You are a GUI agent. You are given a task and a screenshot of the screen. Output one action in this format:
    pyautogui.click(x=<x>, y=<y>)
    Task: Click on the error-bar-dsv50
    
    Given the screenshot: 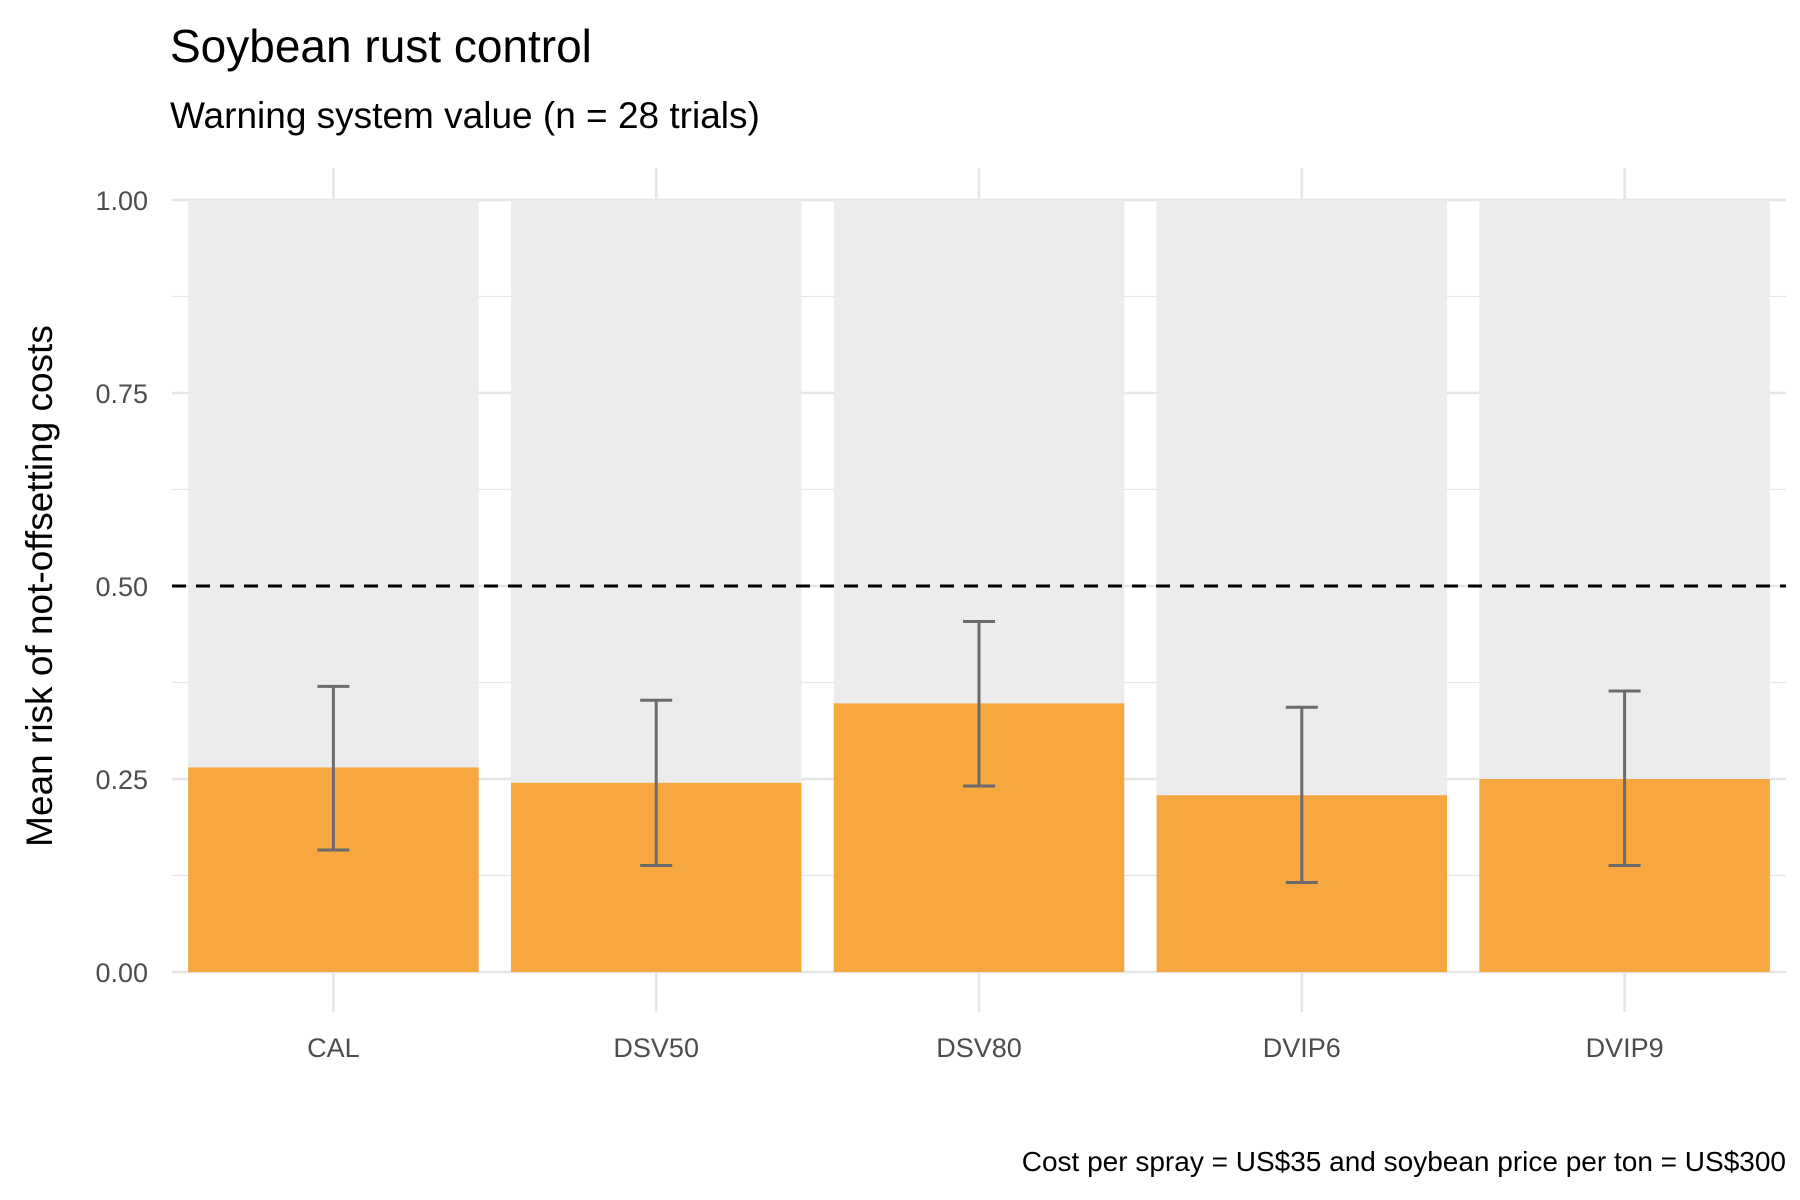 What is the action you would take?
    pyautogui.click(x=656, y=782)
    